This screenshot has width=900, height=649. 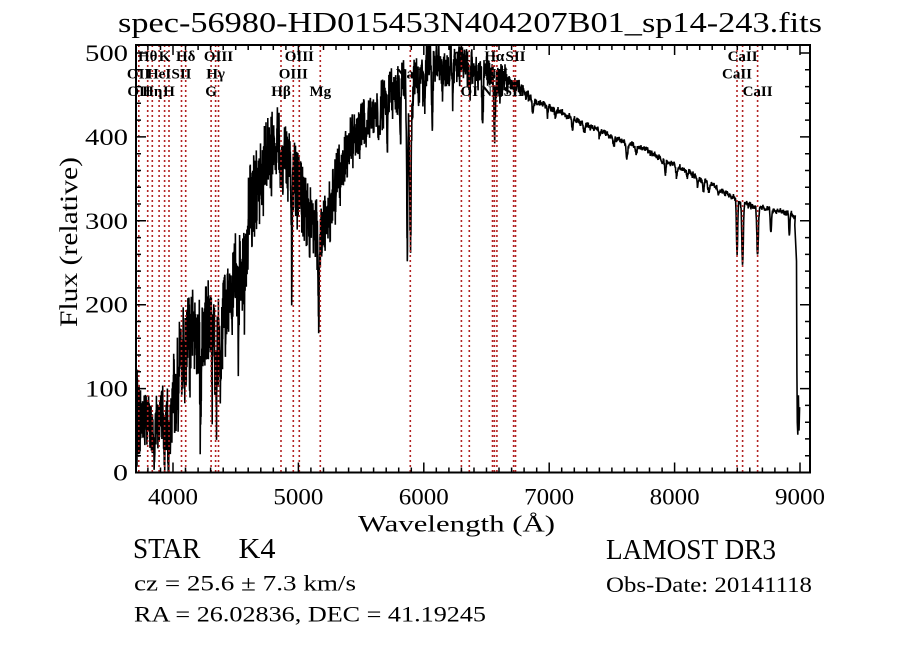 What do you see at coordinates (800, 497) in the screenshot?
I see `svg-text: 9000` at bounding box center [800, 497].